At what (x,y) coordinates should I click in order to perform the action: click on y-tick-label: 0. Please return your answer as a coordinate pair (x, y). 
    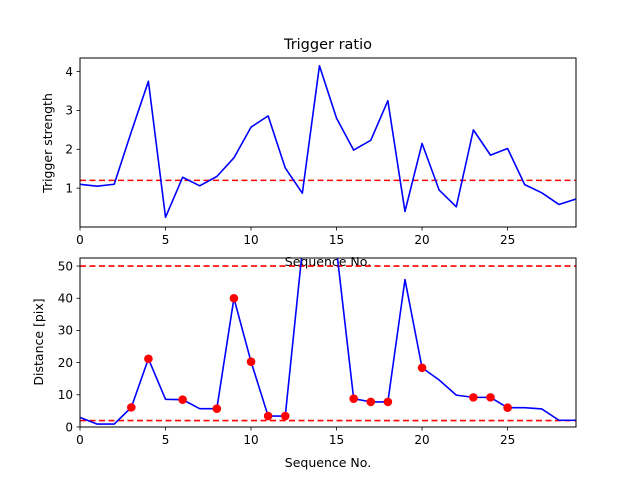
    Looking at the image, I should click on (69, 427).